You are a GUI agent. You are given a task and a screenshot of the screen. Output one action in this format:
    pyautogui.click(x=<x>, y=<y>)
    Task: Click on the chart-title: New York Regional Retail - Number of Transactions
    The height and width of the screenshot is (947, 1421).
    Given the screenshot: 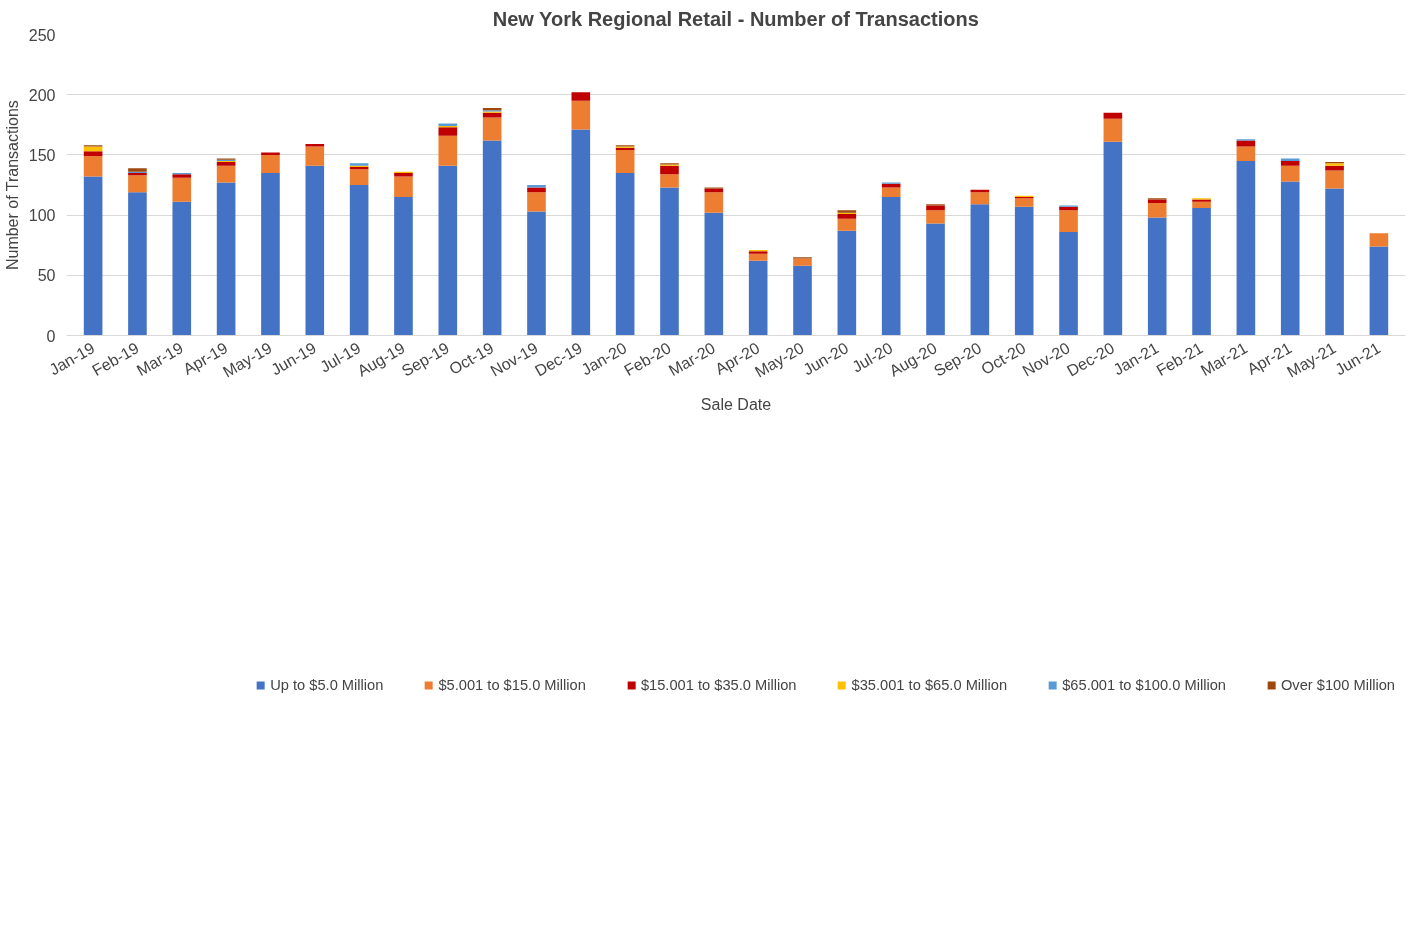 What is the action you would take?
    pyautogui.click(x=735, y=18)
    